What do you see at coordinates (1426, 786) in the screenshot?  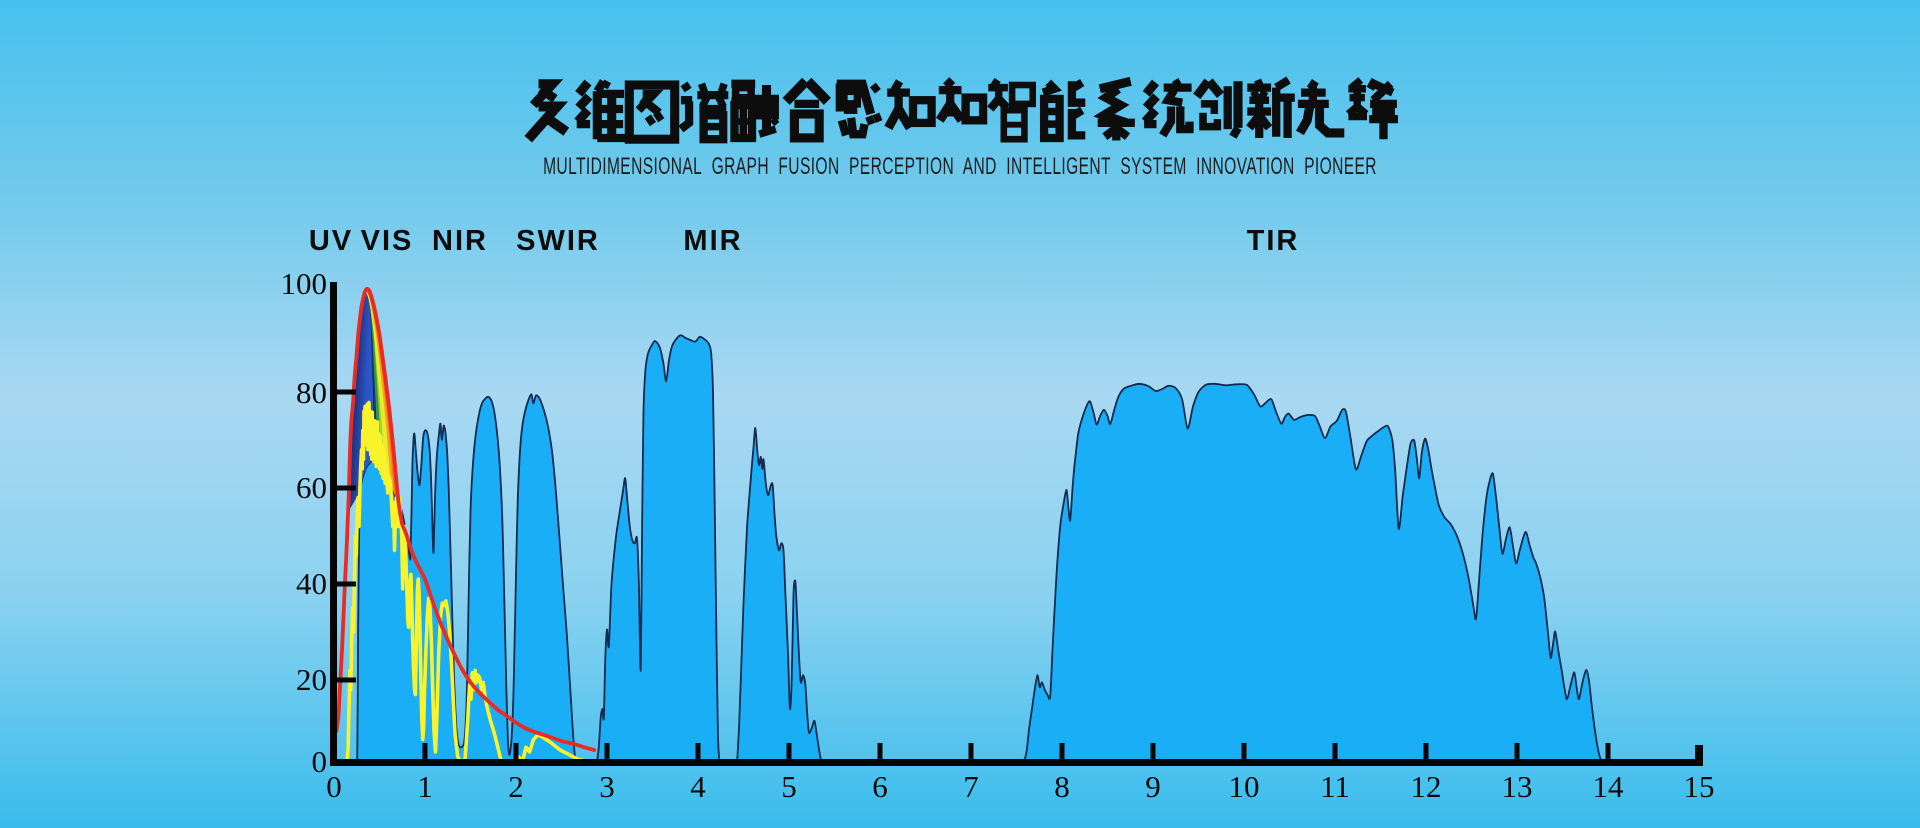 I see `svg-text: 12` at bounding box center [1426, 786].